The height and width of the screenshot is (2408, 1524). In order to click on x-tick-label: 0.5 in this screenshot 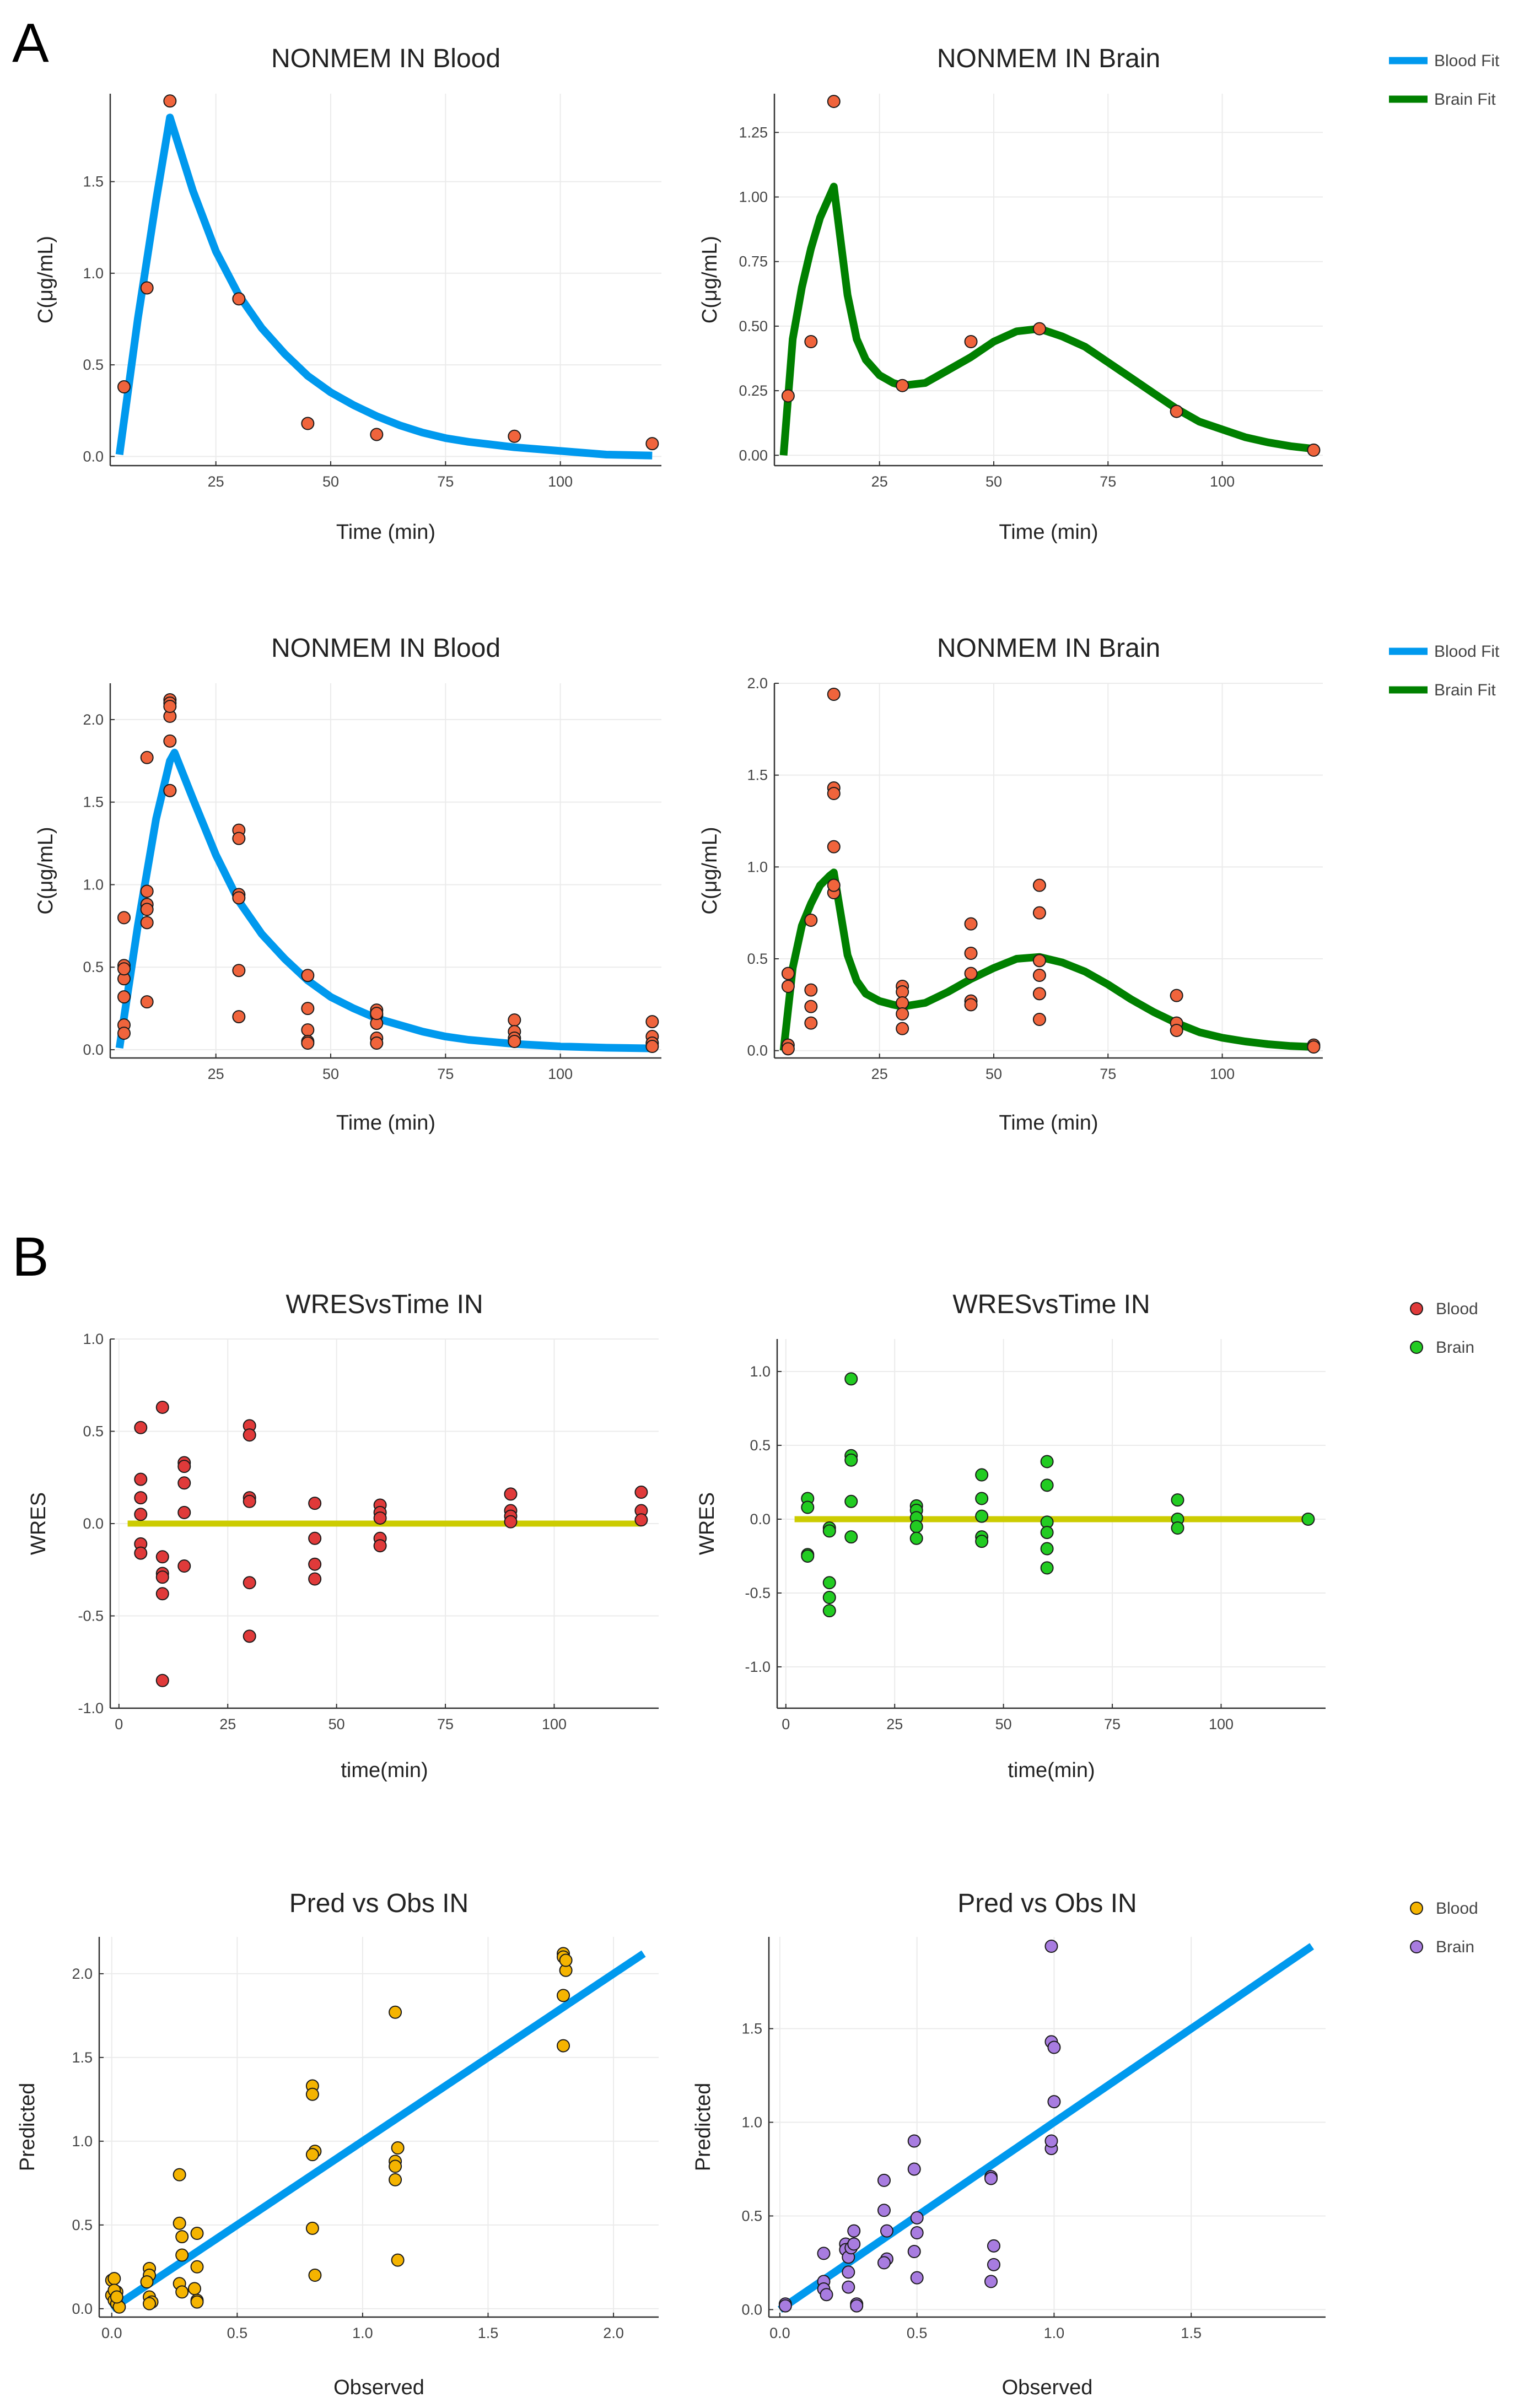, I will do `click(917, 2333)`.